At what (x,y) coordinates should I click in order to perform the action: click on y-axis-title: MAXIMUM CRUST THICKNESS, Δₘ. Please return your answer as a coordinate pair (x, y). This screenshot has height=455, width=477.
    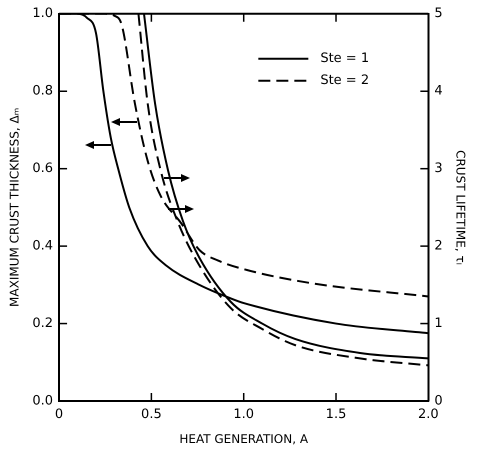
    Looking at the image, I should click on (14, 207).